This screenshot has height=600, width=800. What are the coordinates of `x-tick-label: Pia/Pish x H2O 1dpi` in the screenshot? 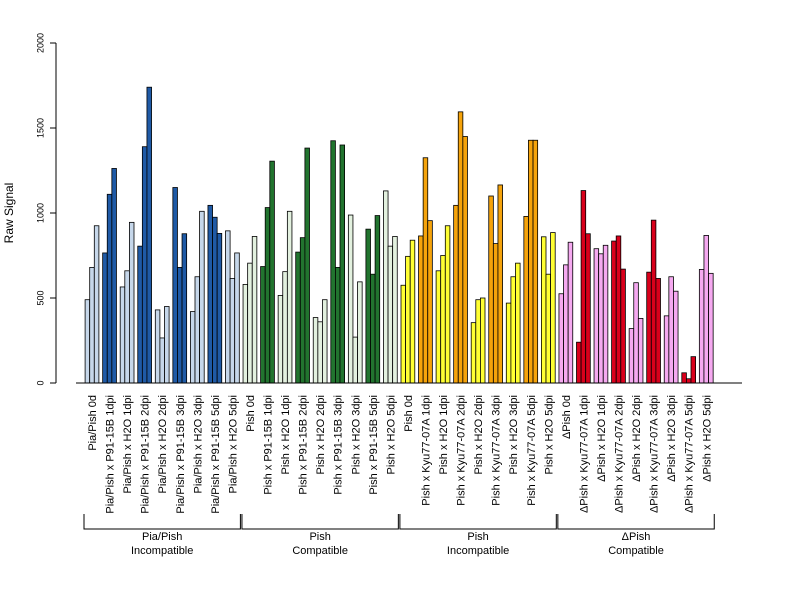 It's located at (128, 444).